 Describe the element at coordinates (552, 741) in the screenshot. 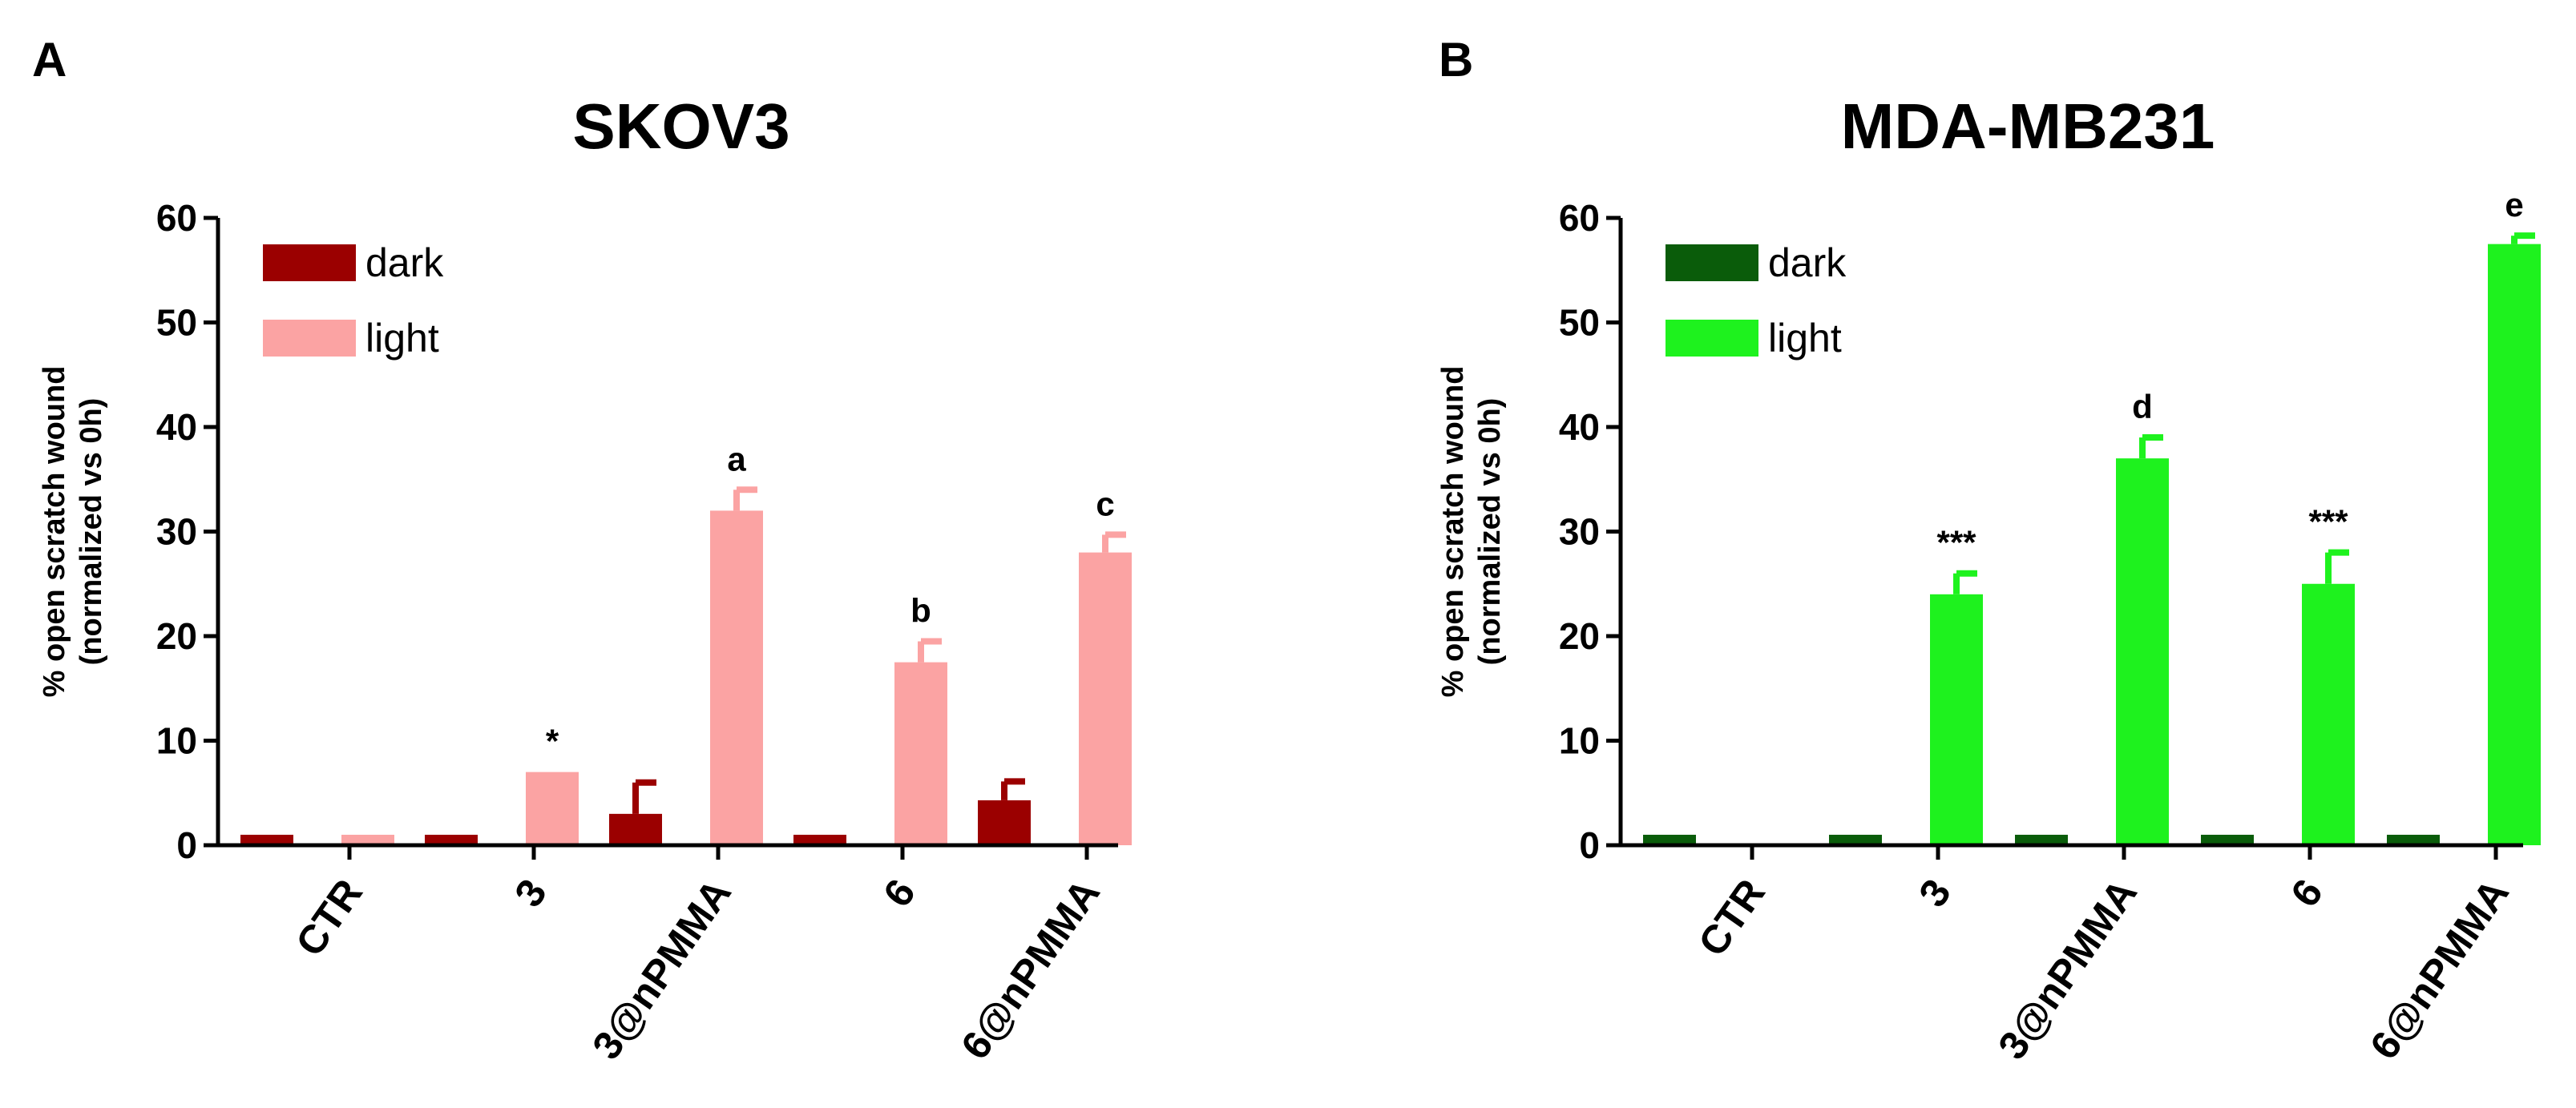

I see `panel-a-annotation: *` at that location.